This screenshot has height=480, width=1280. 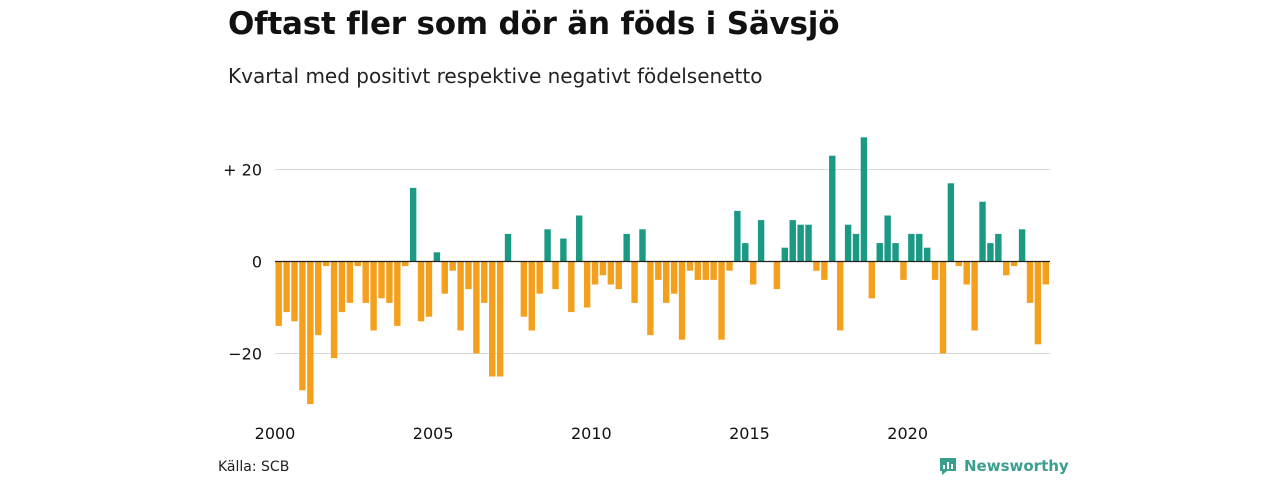 I want to click on newsworthy-logo-icon, so click(x=948, y=466).